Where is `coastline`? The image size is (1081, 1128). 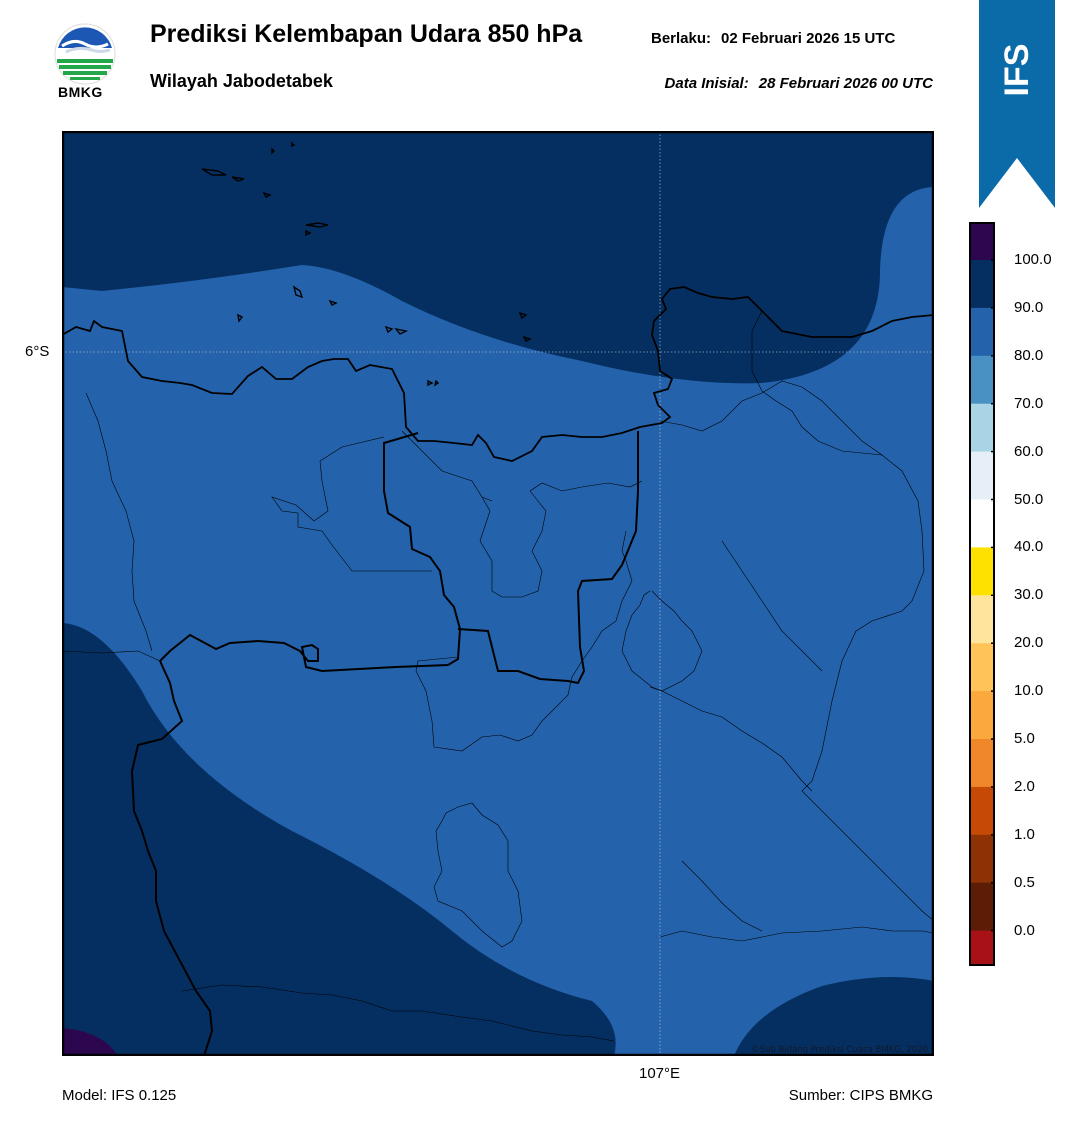
coastline is located at coordinates (498, 374).